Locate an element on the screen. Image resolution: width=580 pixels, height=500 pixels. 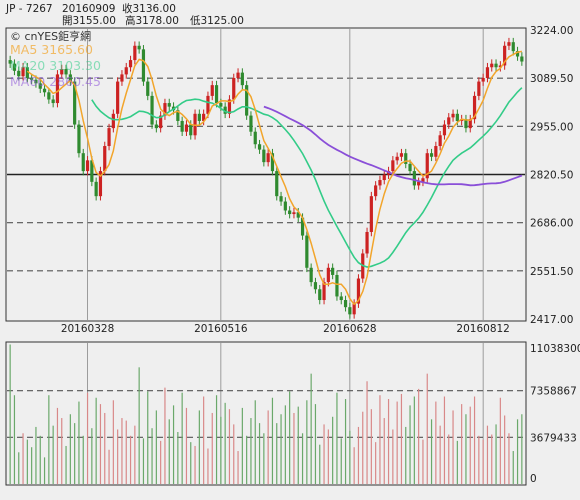
y-tick-label: 2686.00 is located at coordinates (551, 224).